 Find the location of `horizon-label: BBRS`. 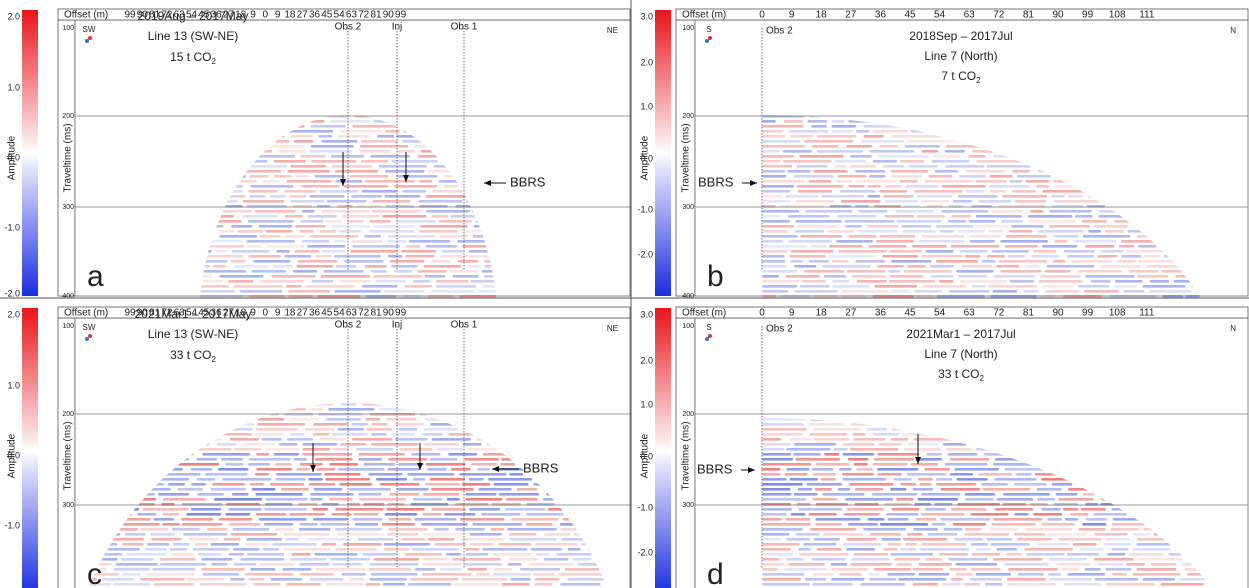

horizon-label: BBRS is located at coordinates (541, 467).